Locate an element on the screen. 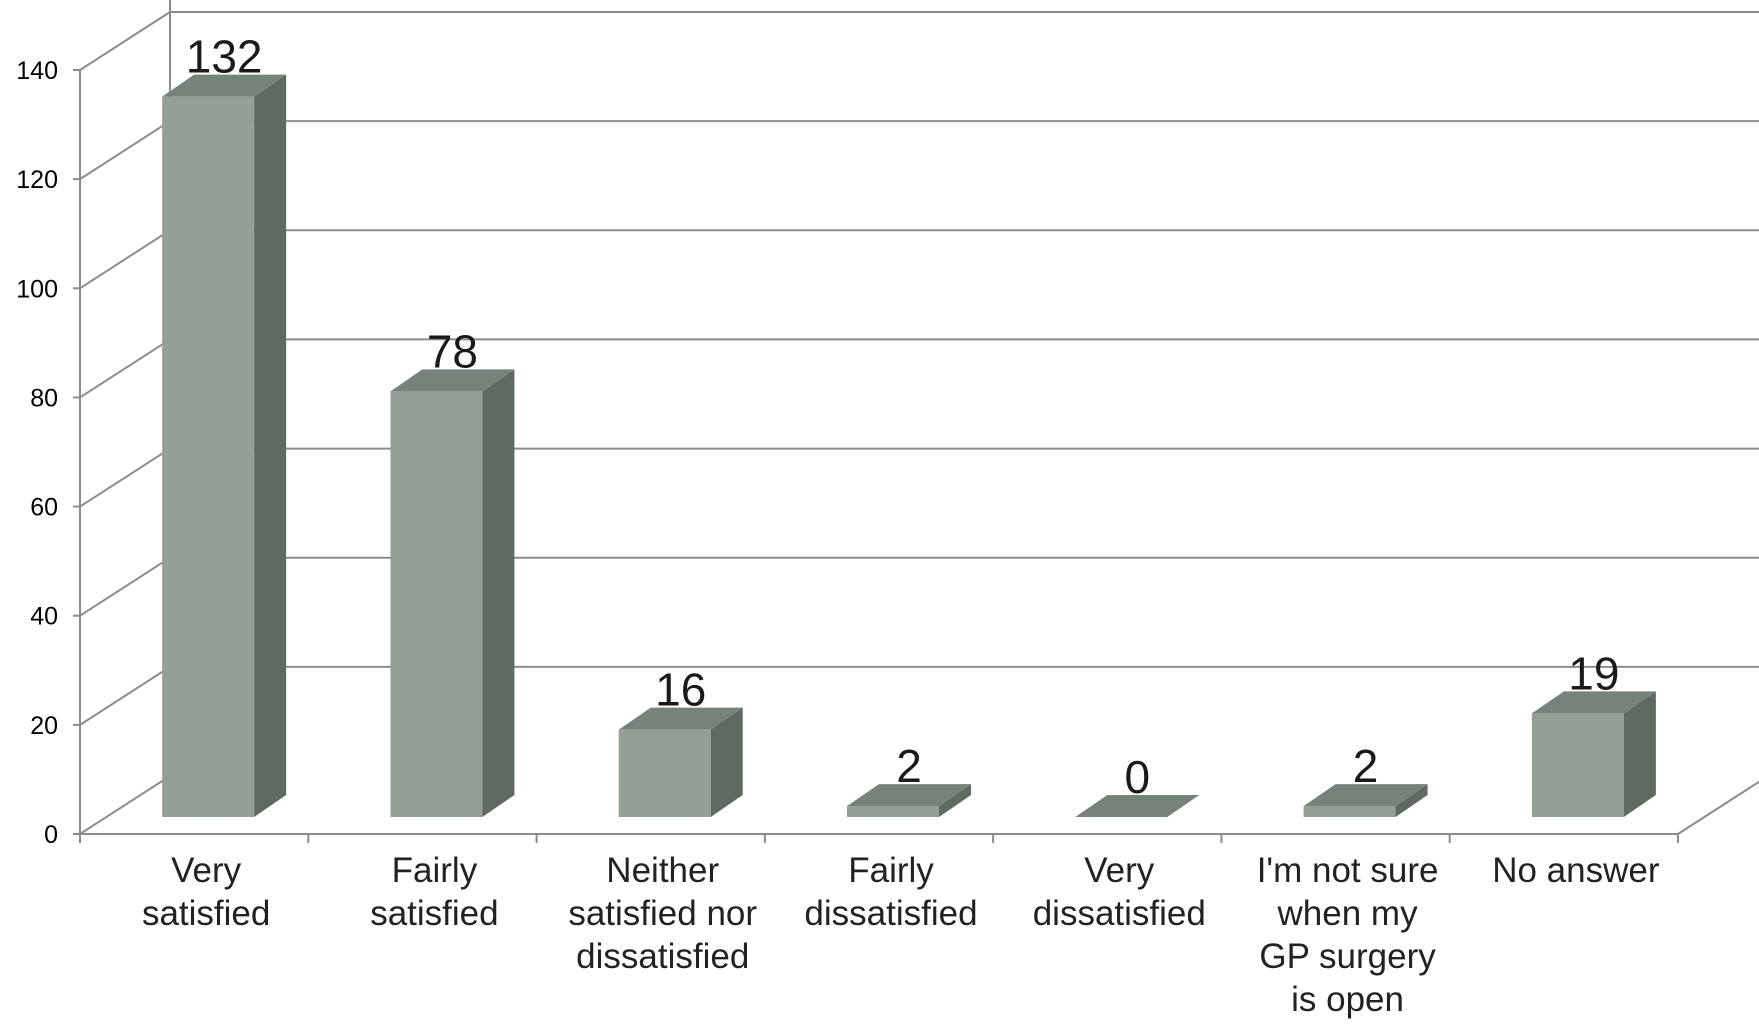  data-label: 78 is located at coordinates (452, 351).